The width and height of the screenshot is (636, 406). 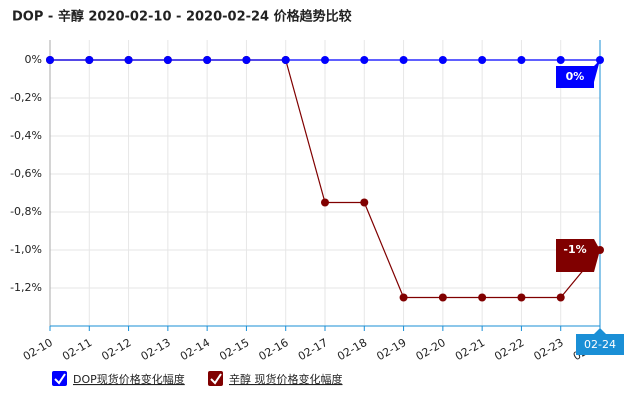 What do you see at coordinates (313, 349) in the screenshot?
I see `x-tick-label: 02-17` at bounding box center [313, 349].